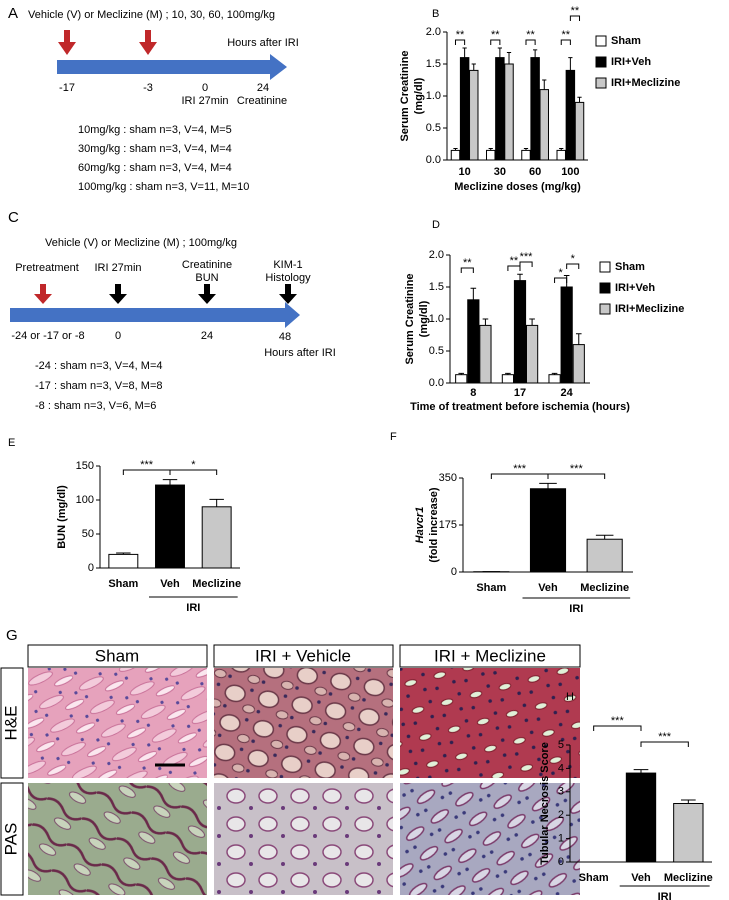 The image size is (729, 900). Describe the element at coordinates (207, 336) in the screenshot. I see `timeline-label: 24` at that location.